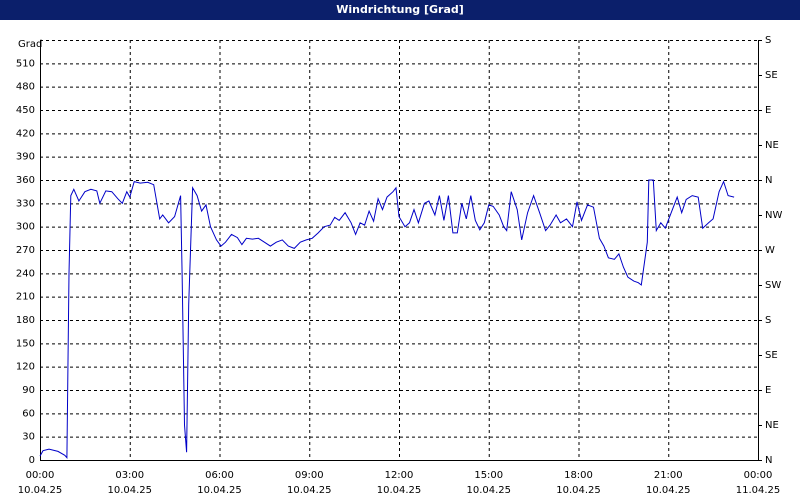 The width and height of the screenshot is (800, 500). What do you see at coordinates (773, 215) in the screenshot?
I see `y2-tick-label: NW` at bounding box center [773, 215].